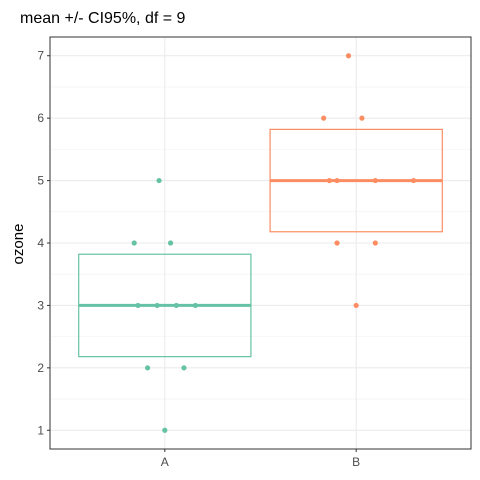 The image size is (480, 480). What do you see at coordinates (40, 368) in the screenshot?
I see `y-tick-label: 2` at bounding box center [40, 368].